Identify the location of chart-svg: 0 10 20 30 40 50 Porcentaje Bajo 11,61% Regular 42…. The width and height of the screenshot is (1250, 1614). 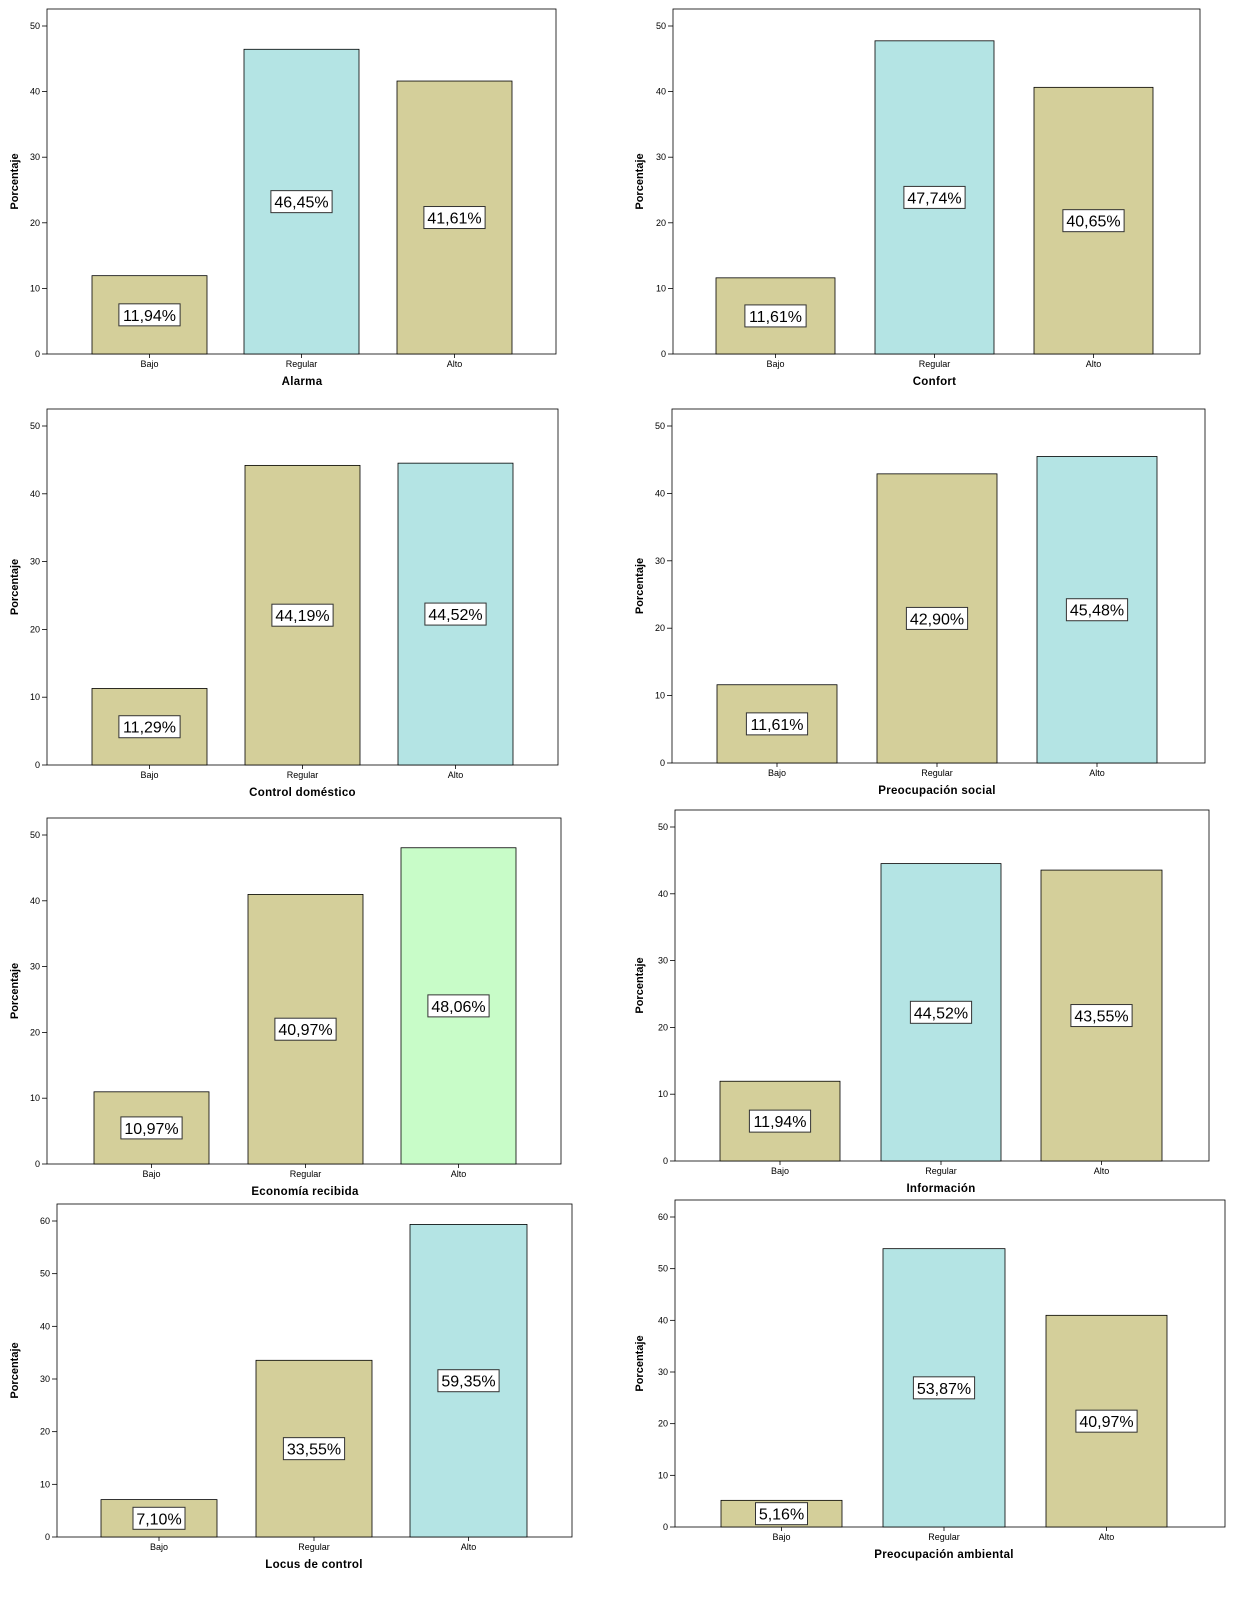
(920, 602).